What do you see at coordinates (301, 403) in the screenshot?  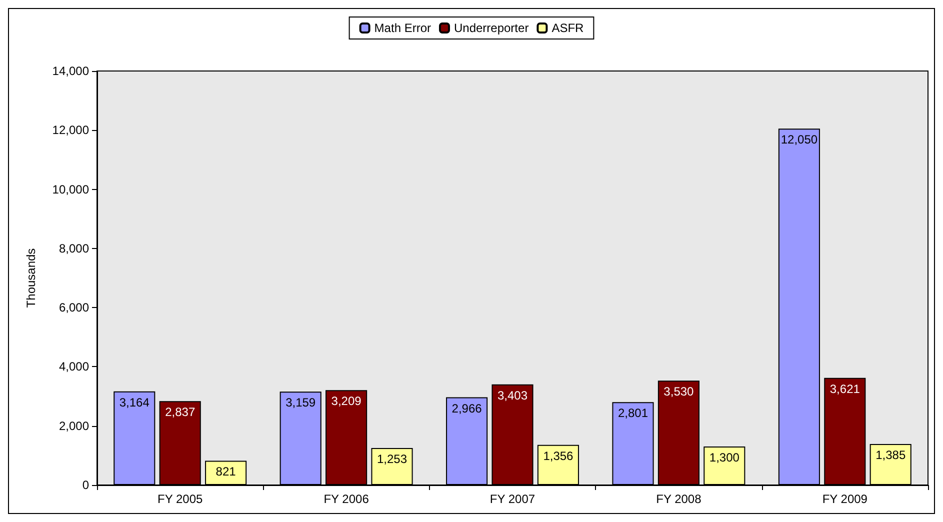 I see `data-label: 3,159` at bounding box center [301, 403].